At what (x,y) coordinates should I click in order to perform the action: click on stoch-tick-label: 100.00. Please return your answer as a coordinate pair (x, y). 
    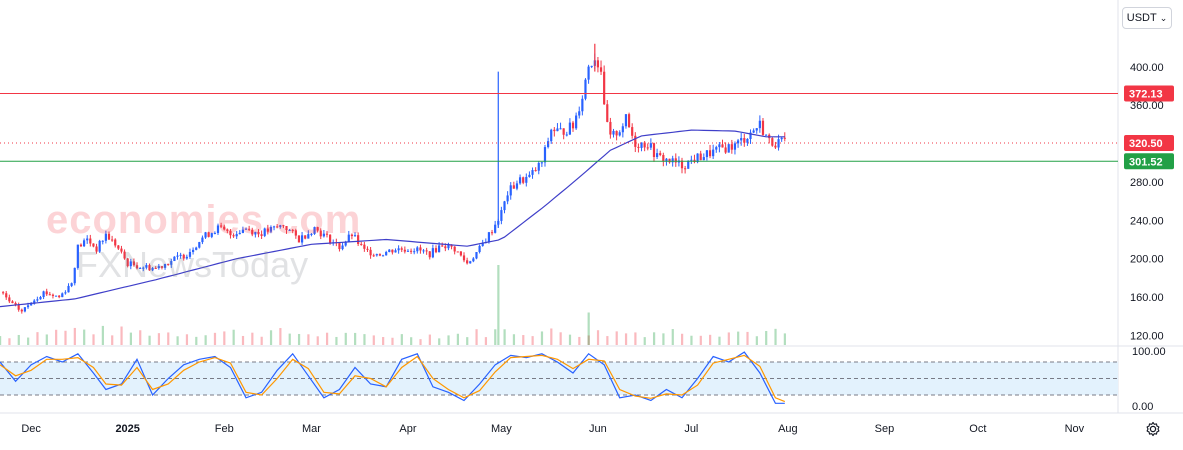
    Looking at the image, I should click on (1149, 352).